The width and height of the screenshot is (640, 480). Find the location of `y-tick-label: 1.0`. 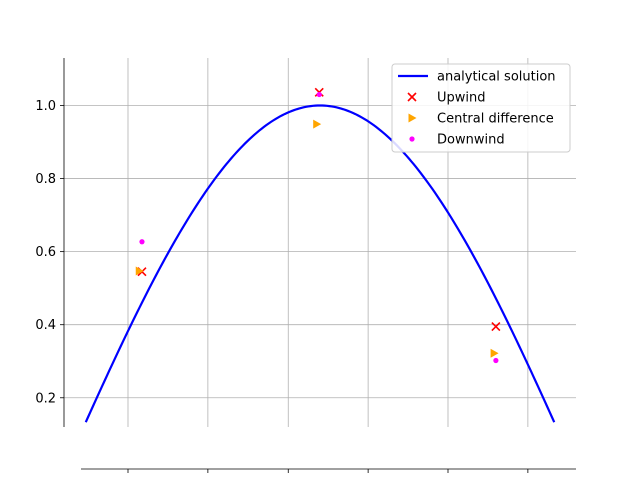

y-tick-label: 1.0 is located at coordinates (45, 106).